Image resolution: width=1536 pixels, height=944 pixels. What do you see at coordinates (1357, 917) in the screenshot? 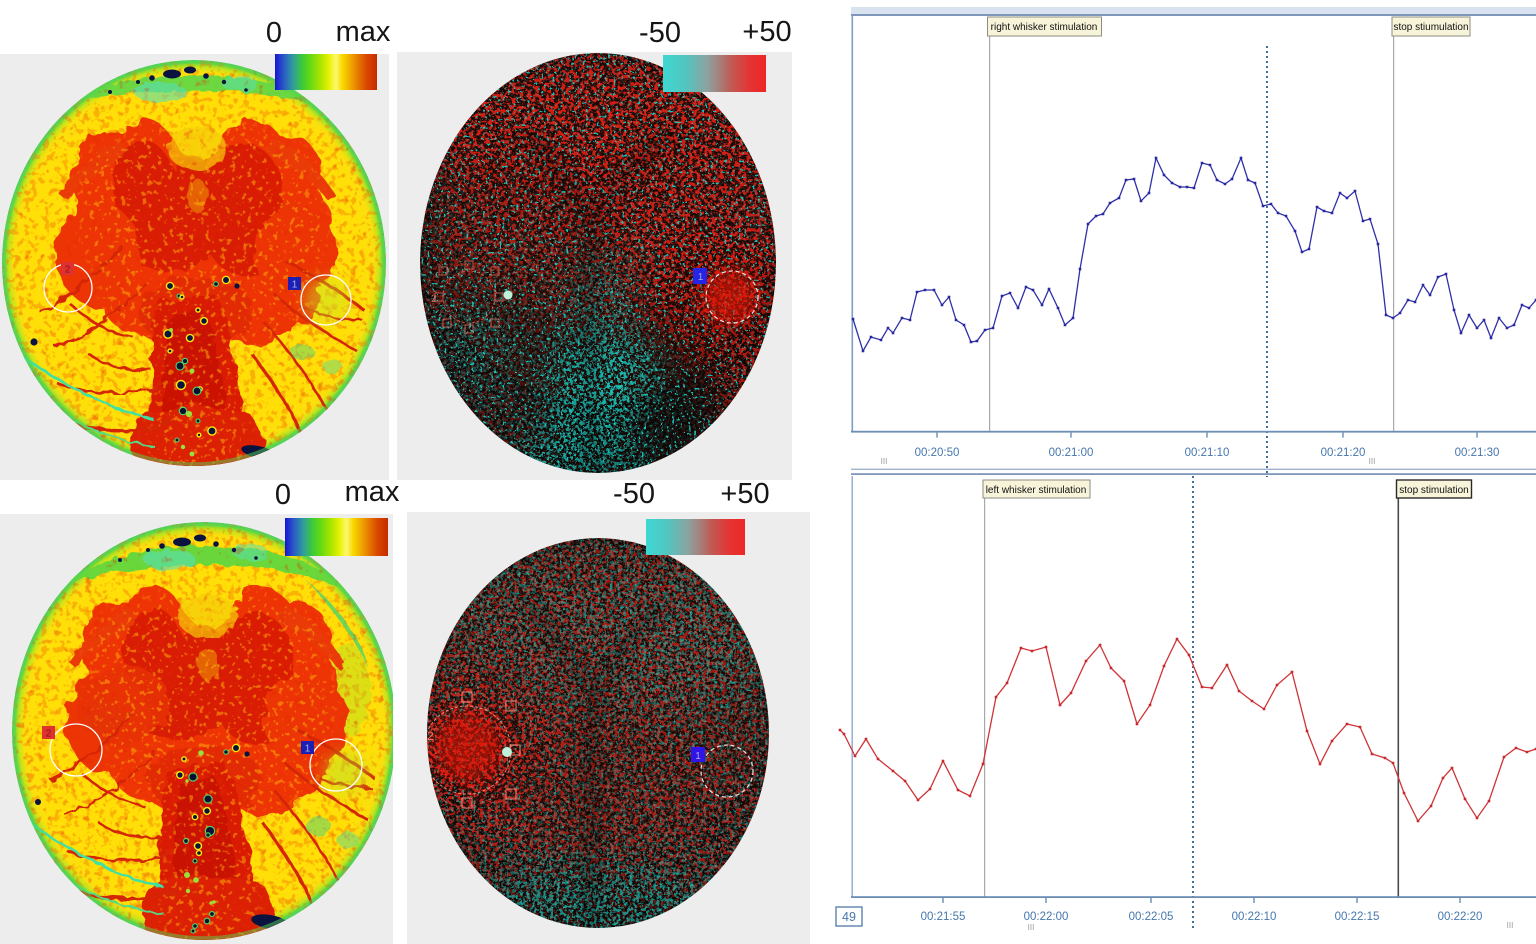
I see `svg-text: 00:22:15` at bounding box center [1357, 917].